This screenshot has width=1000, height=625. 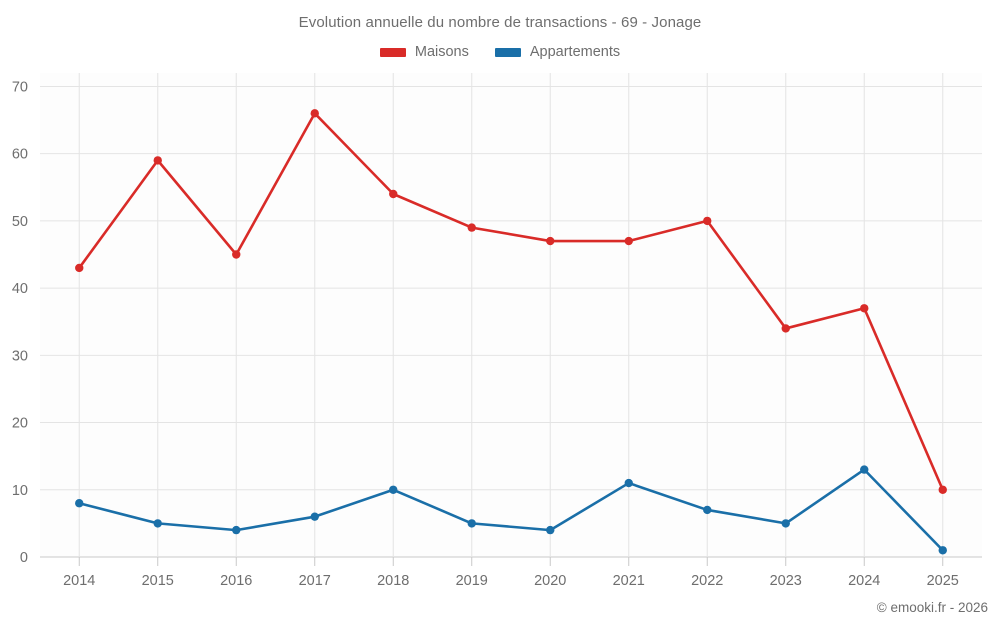 I want to click on legend-label-appartements: Appartements, so click(x=575, y=52).